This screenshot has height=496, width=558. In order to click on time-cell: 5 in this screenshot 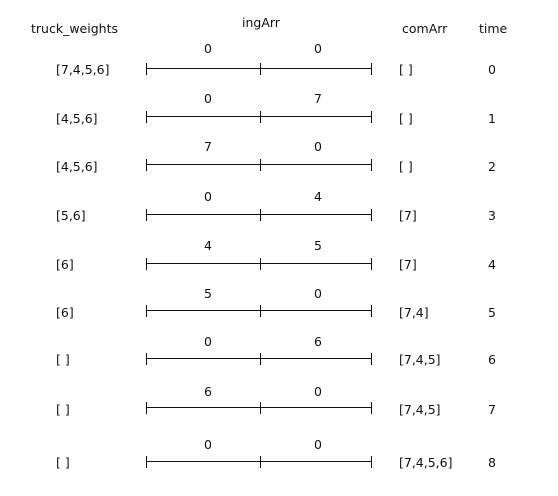, I will do `click(492, 312)`.